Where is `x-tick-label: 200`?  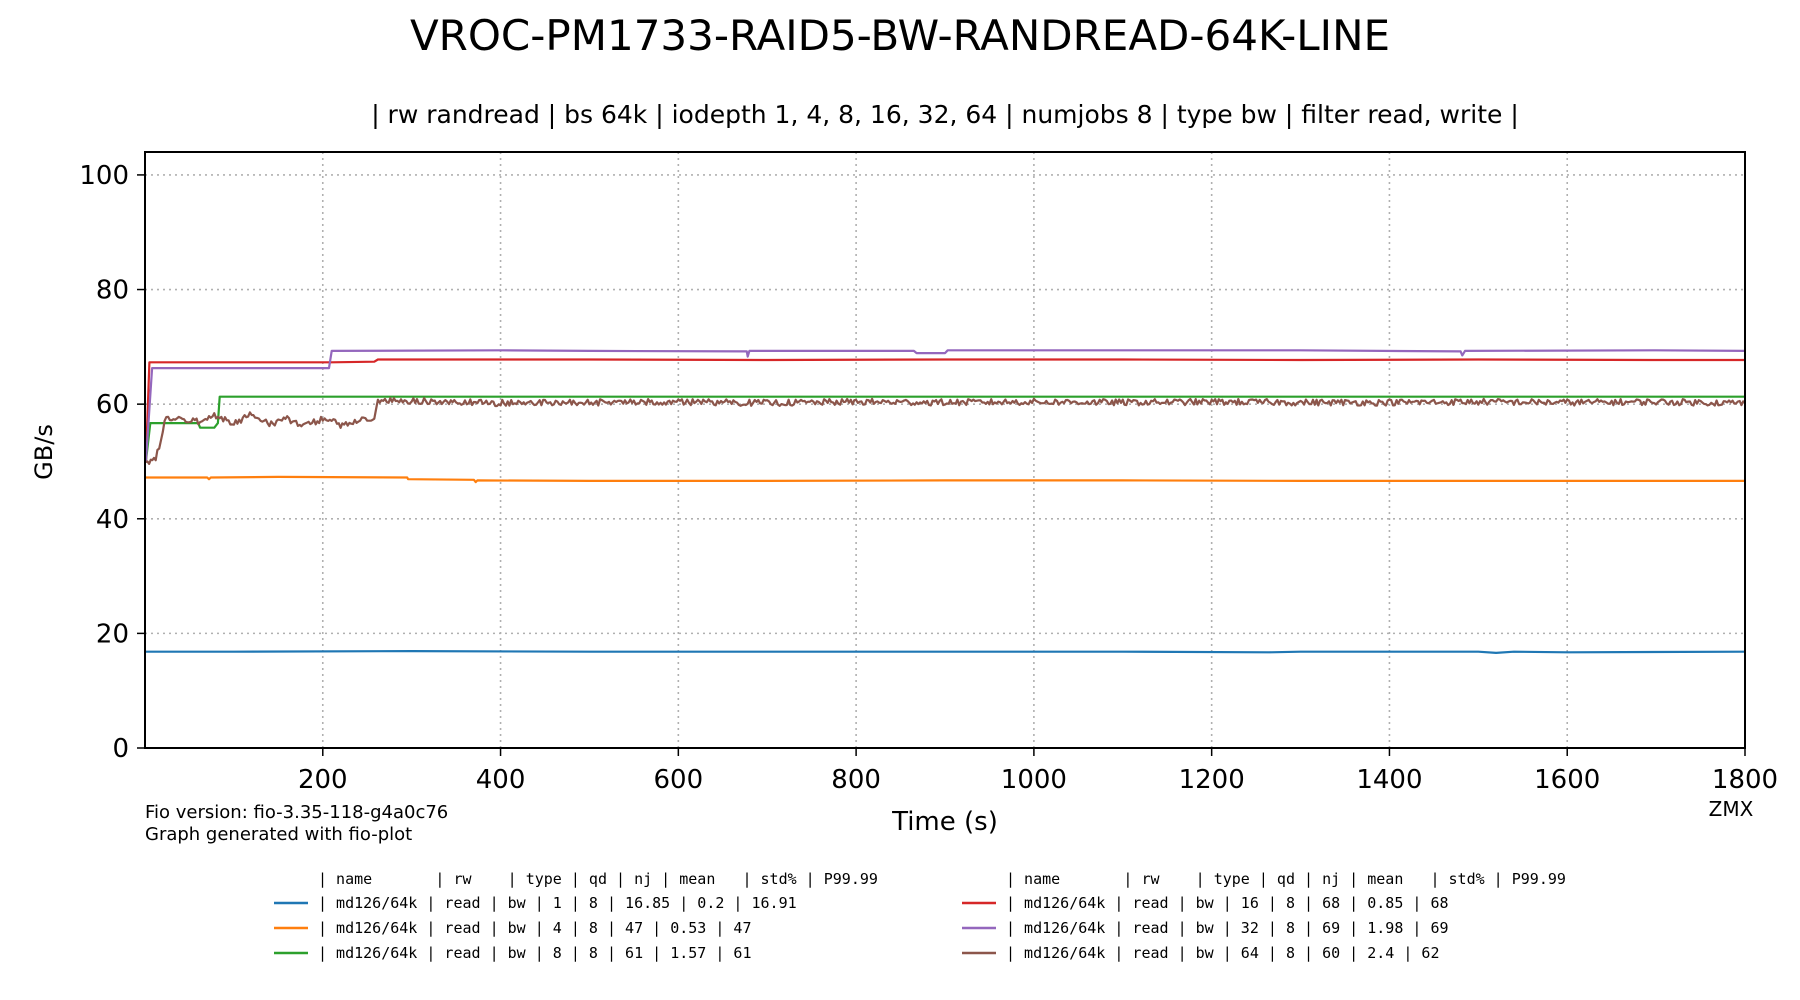
x-tick-label: 200 is located at coordinates (323, 780).